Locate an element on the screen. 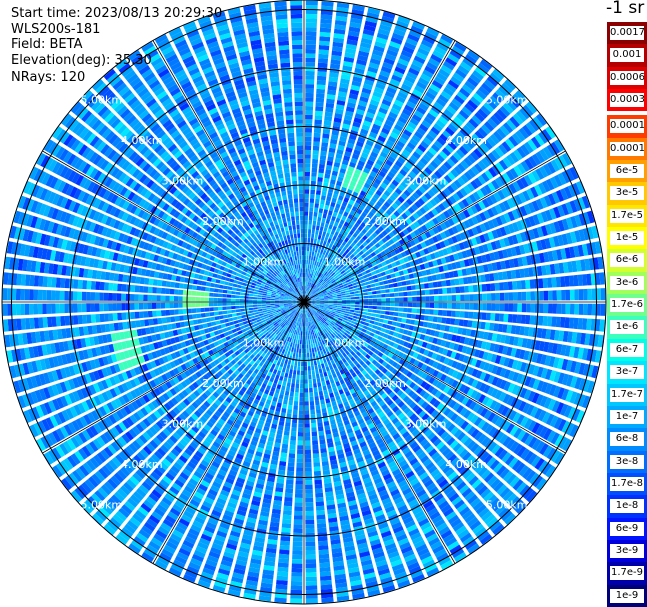 This screenshot has height=607, width=647. colorbar-swatch: 1e-6 is located at coordinates (627, 327).